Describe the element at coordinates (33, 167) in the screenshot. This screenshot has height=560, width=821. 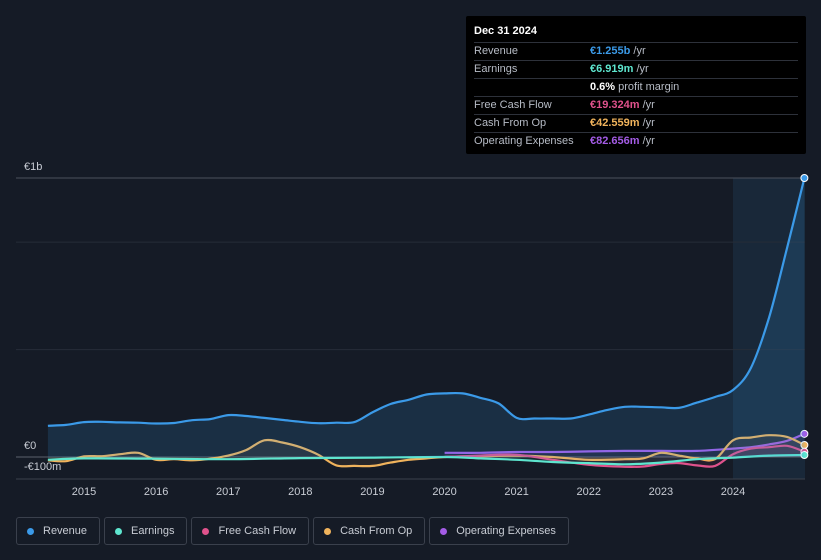
I see `y-axis-label-top: €1b` at that location.